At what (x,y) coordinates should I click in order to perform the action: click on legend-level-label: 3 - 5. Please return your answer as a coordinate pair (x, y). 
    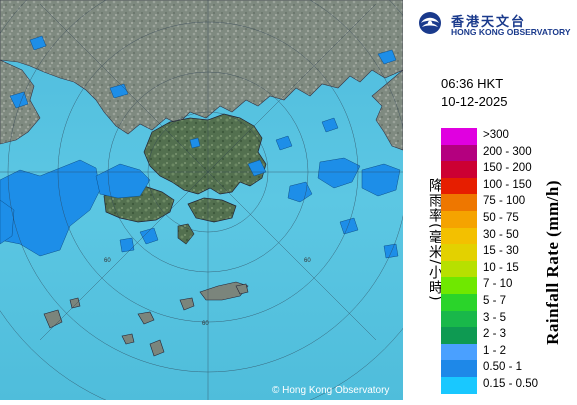
    Looking at the image, I should click on (495, 317).